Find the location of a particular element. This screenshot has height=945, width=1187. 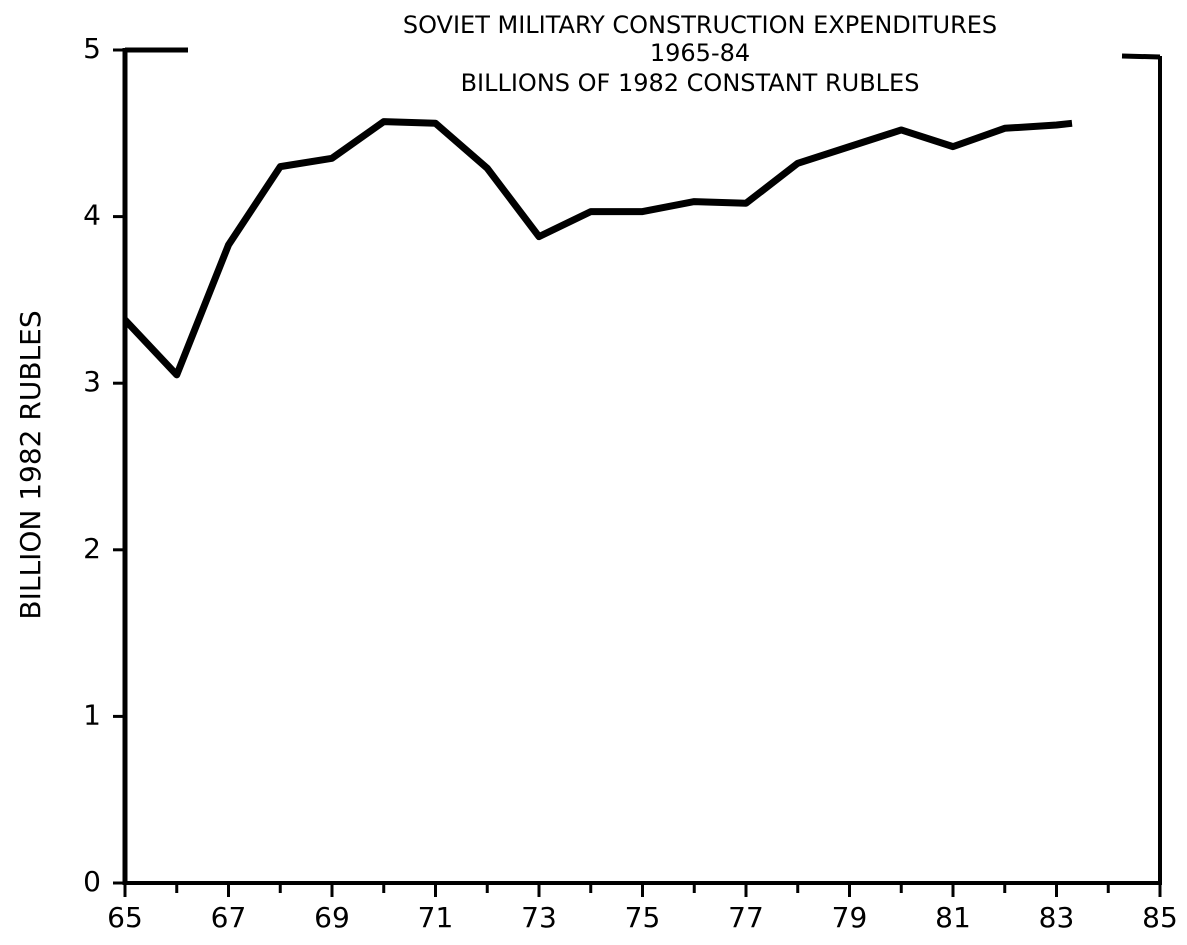

x-tick-label: 79 is located at coordinates (850, 917).